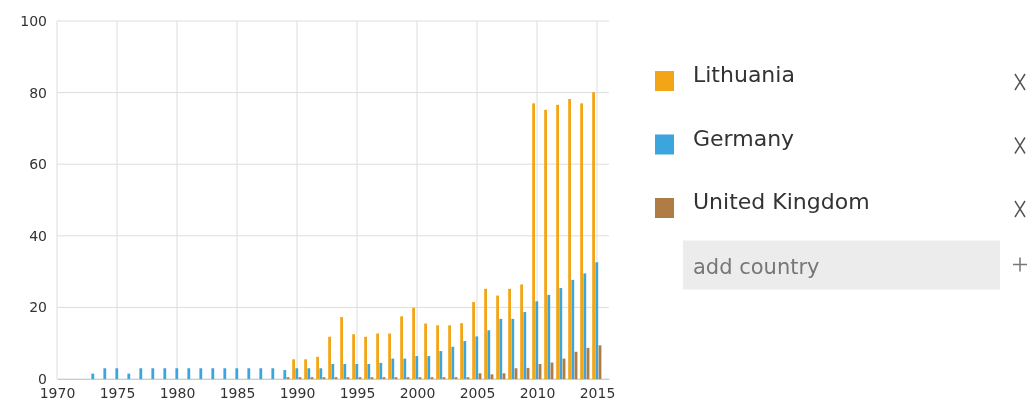  What do you see at coordinates (38, 307) in the screenshot?
I see `y-tick-label: 20` at bounding box center [38, 307].